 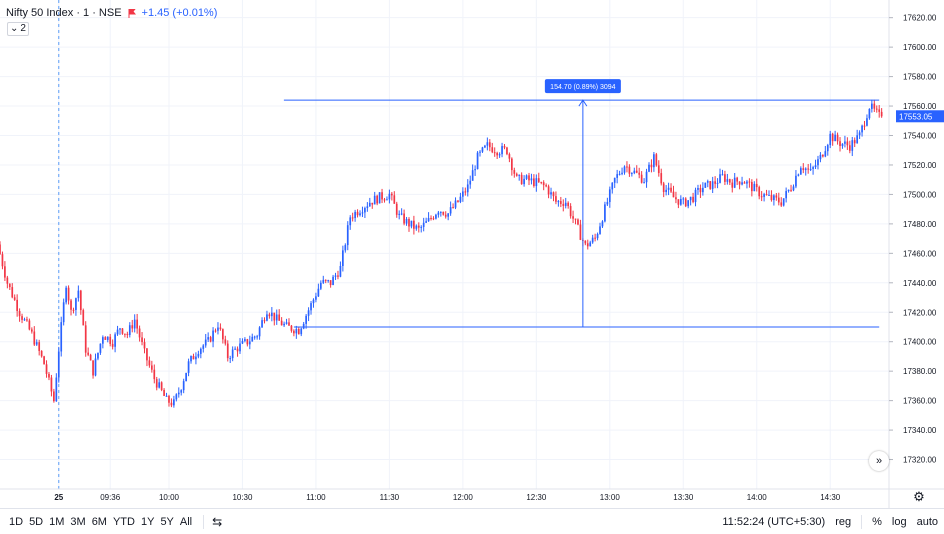 I want to click on chart-legend: Nifty 50 Index · 1 · NSE +1.45 (+0.01%), so click(x=111, y=13).